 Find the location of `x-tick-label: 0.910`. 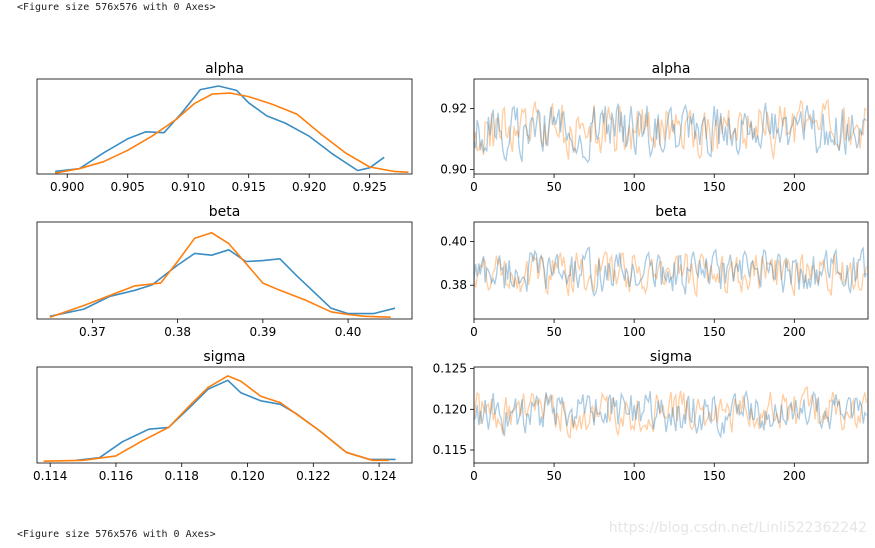

x-tick-label: 0.910 is located at coordinates (188, 187).